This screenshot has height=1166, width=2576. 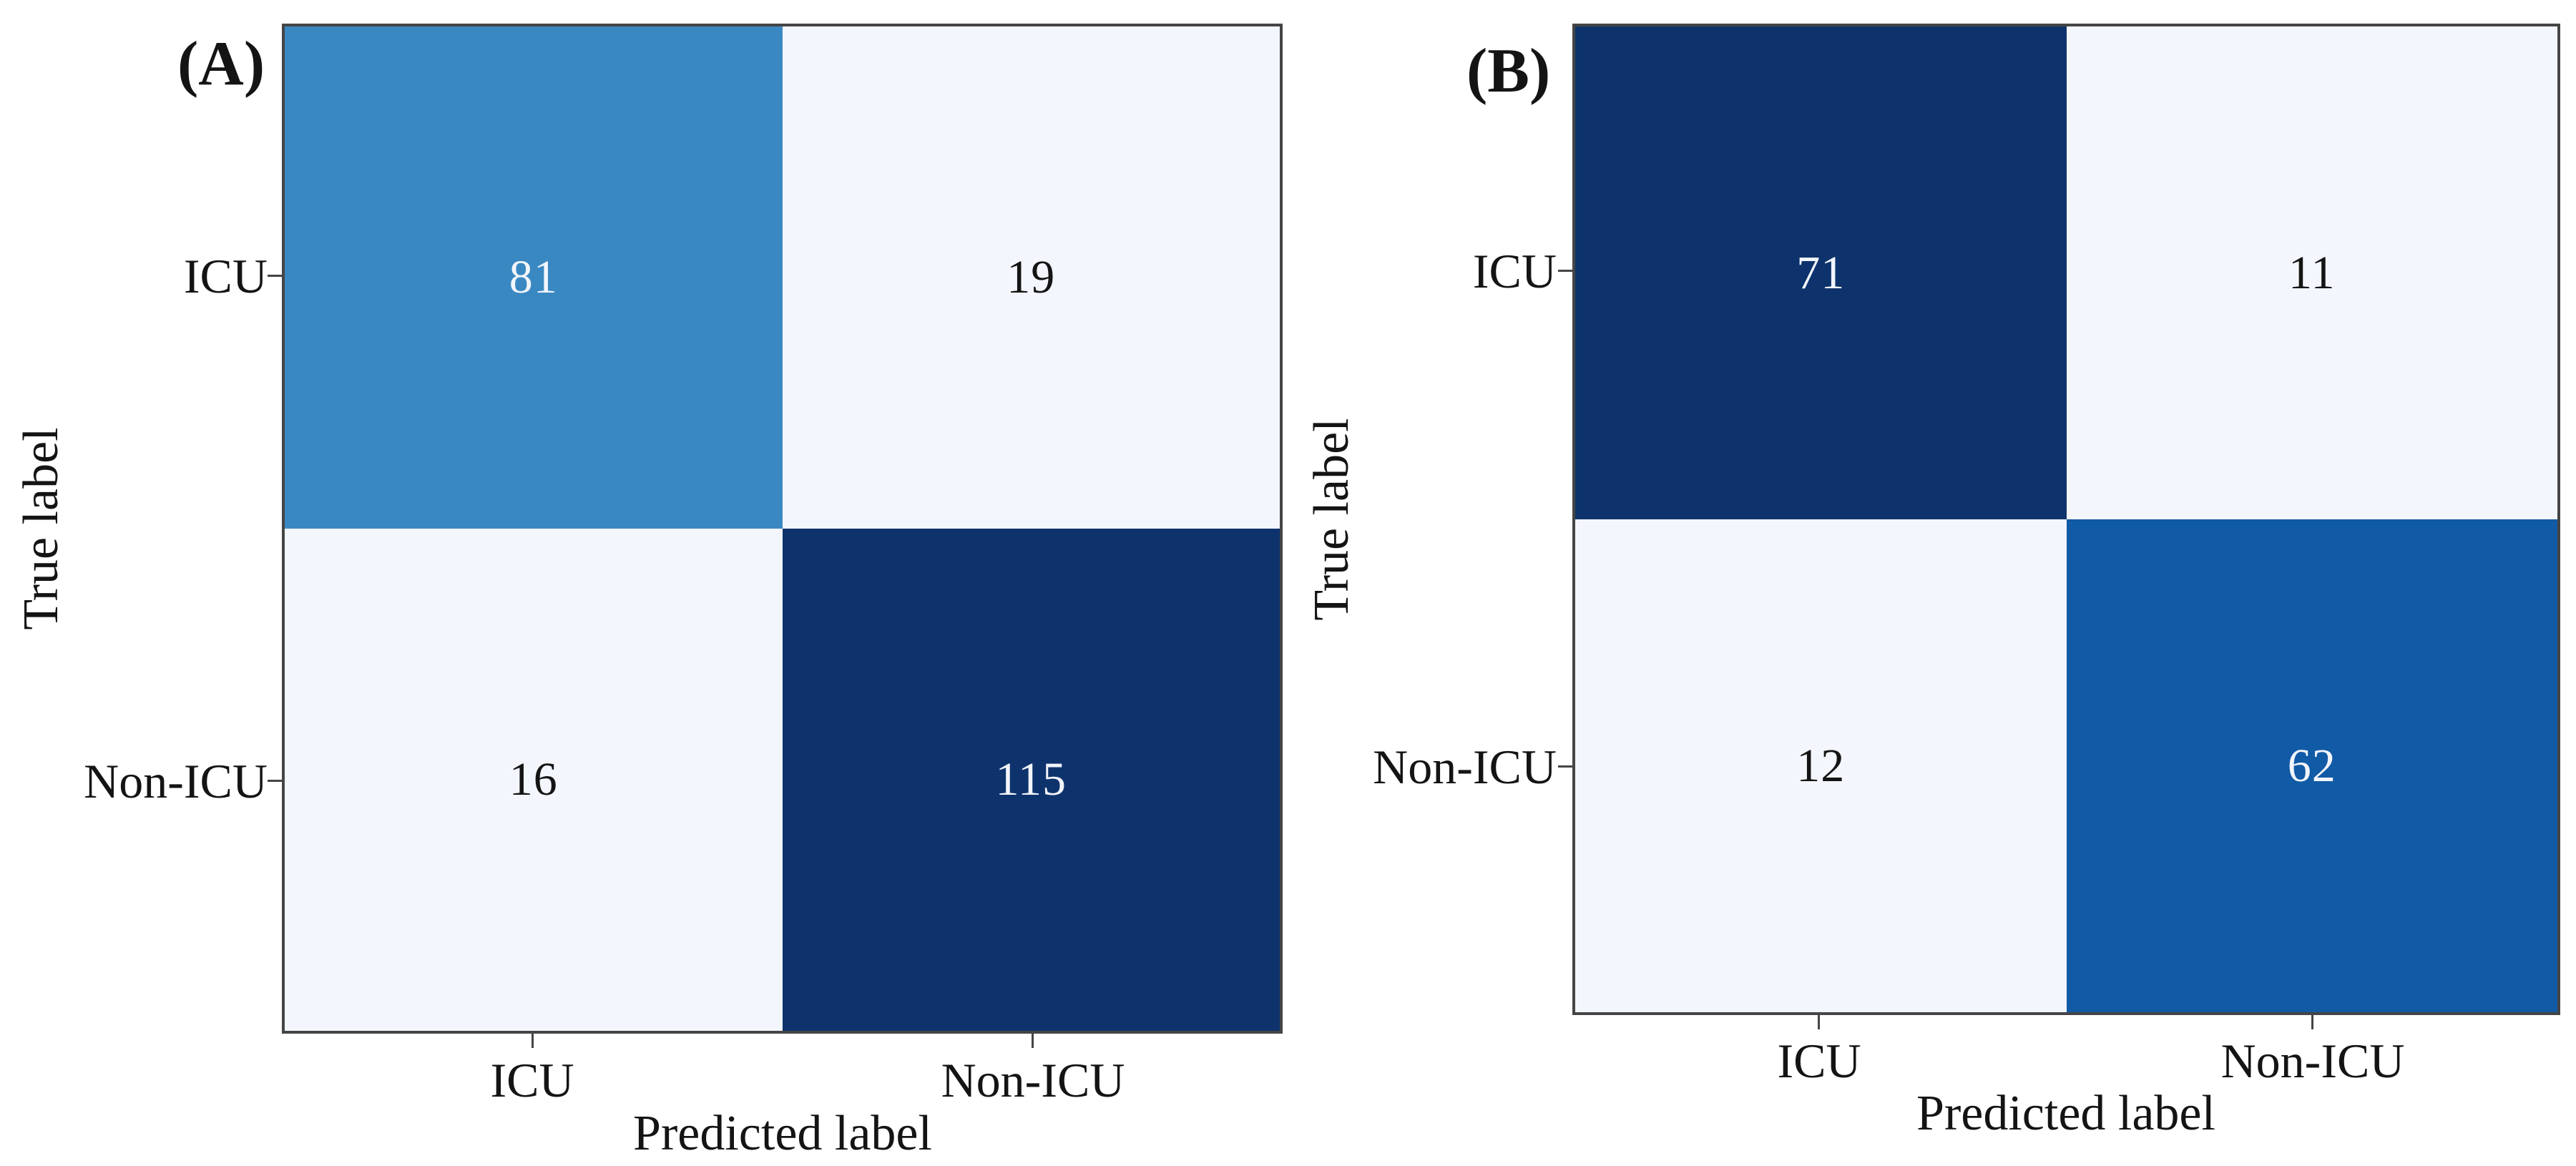 What do you see at coordinates (534, 780) in the screenshot?
I see `matrix-cell-true-non-icu-pred-icu: 16` at bounding box center [534, 780].